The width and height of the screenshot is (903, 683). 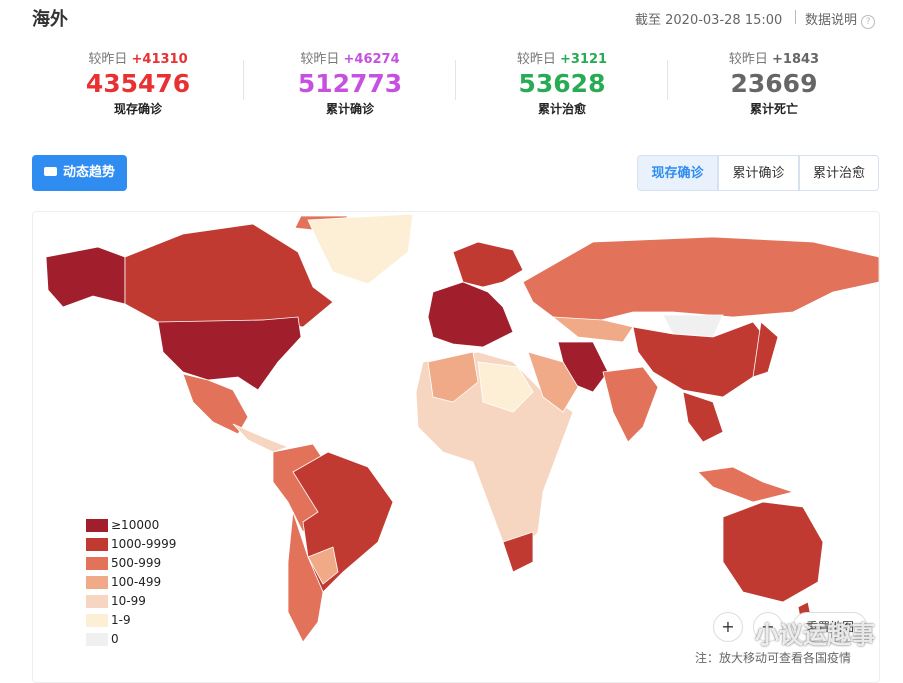 I want to click on stat-delta-row: 较昨日 +3121, so click(x=562, y=57).